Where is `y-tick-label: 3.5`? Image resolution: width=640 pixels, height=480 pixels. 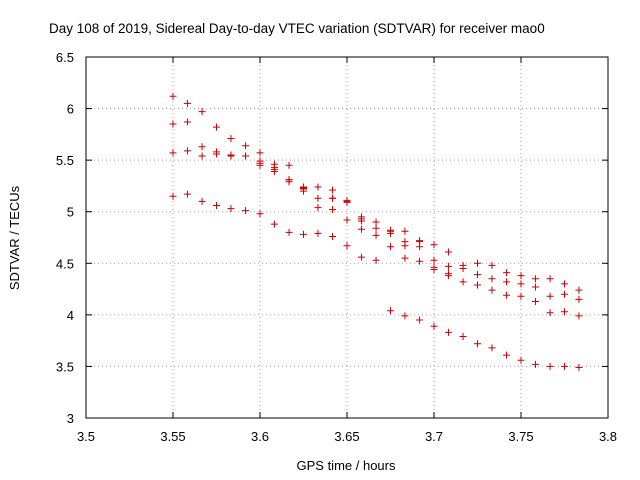
y-tick-label: 3.5 is located at coordinates (65, 366).